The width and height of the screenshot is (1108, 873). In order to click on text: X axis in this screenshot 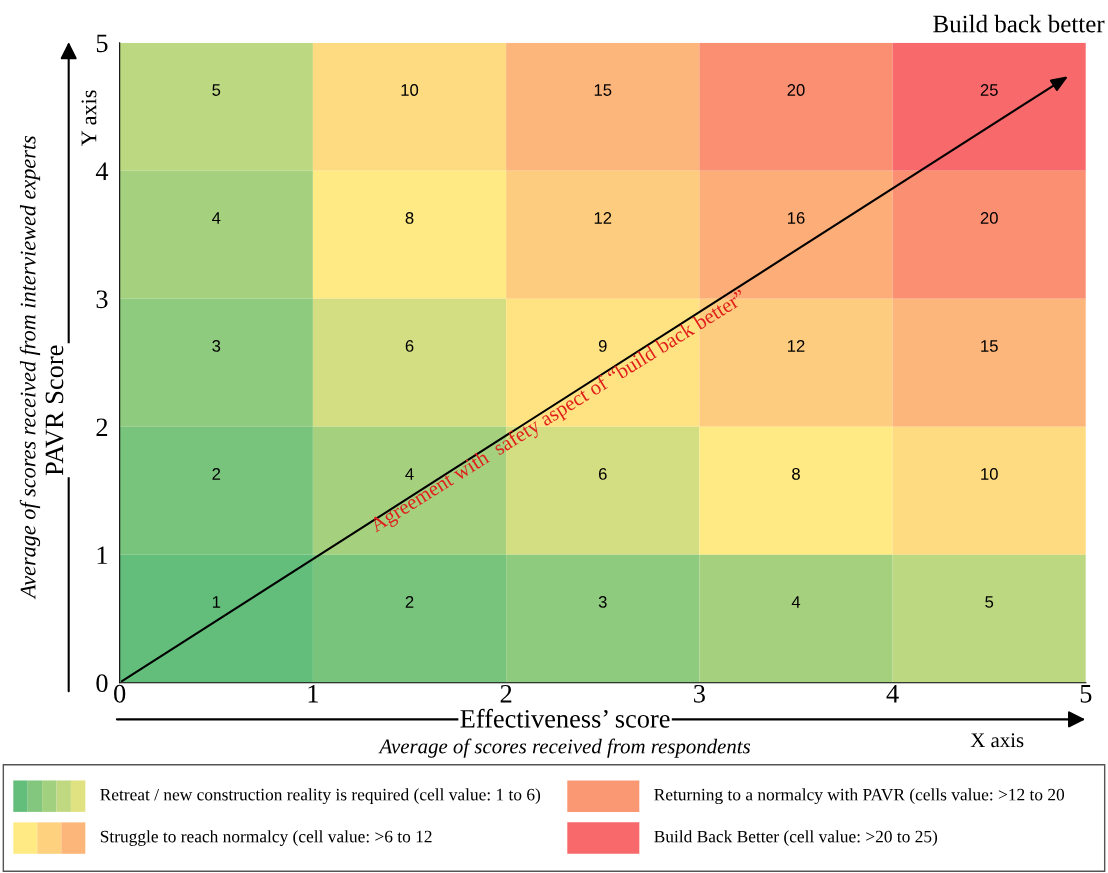, I will do `click(997, 740)`.